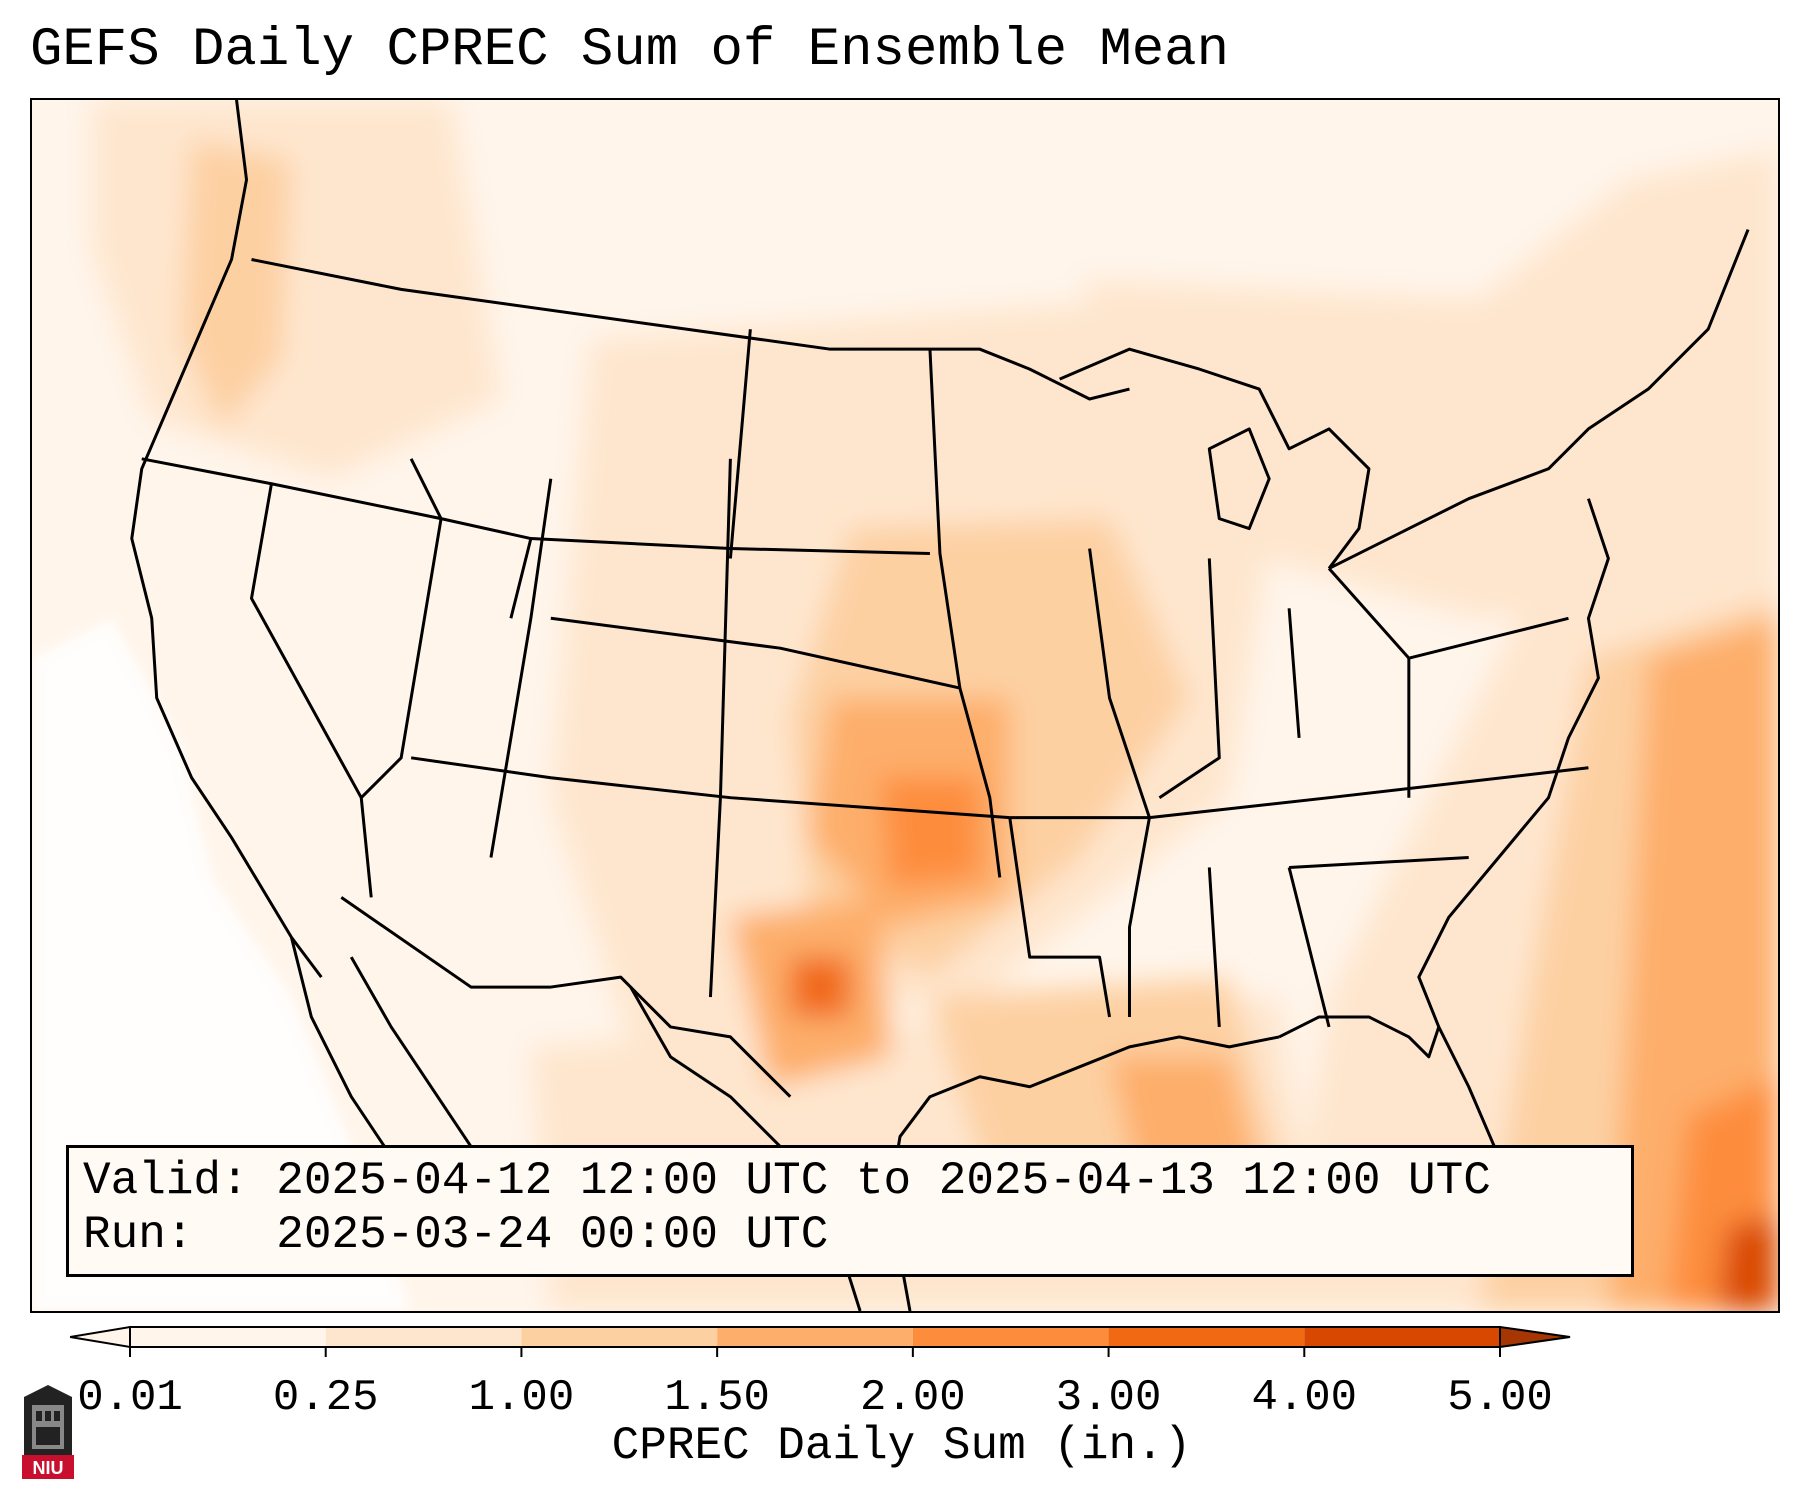 The image size is (1803, 1500). Describe the element at coordinates (326, 1398) in the screenshot. I see `colorbar-tick-label: 0.25` at that location.